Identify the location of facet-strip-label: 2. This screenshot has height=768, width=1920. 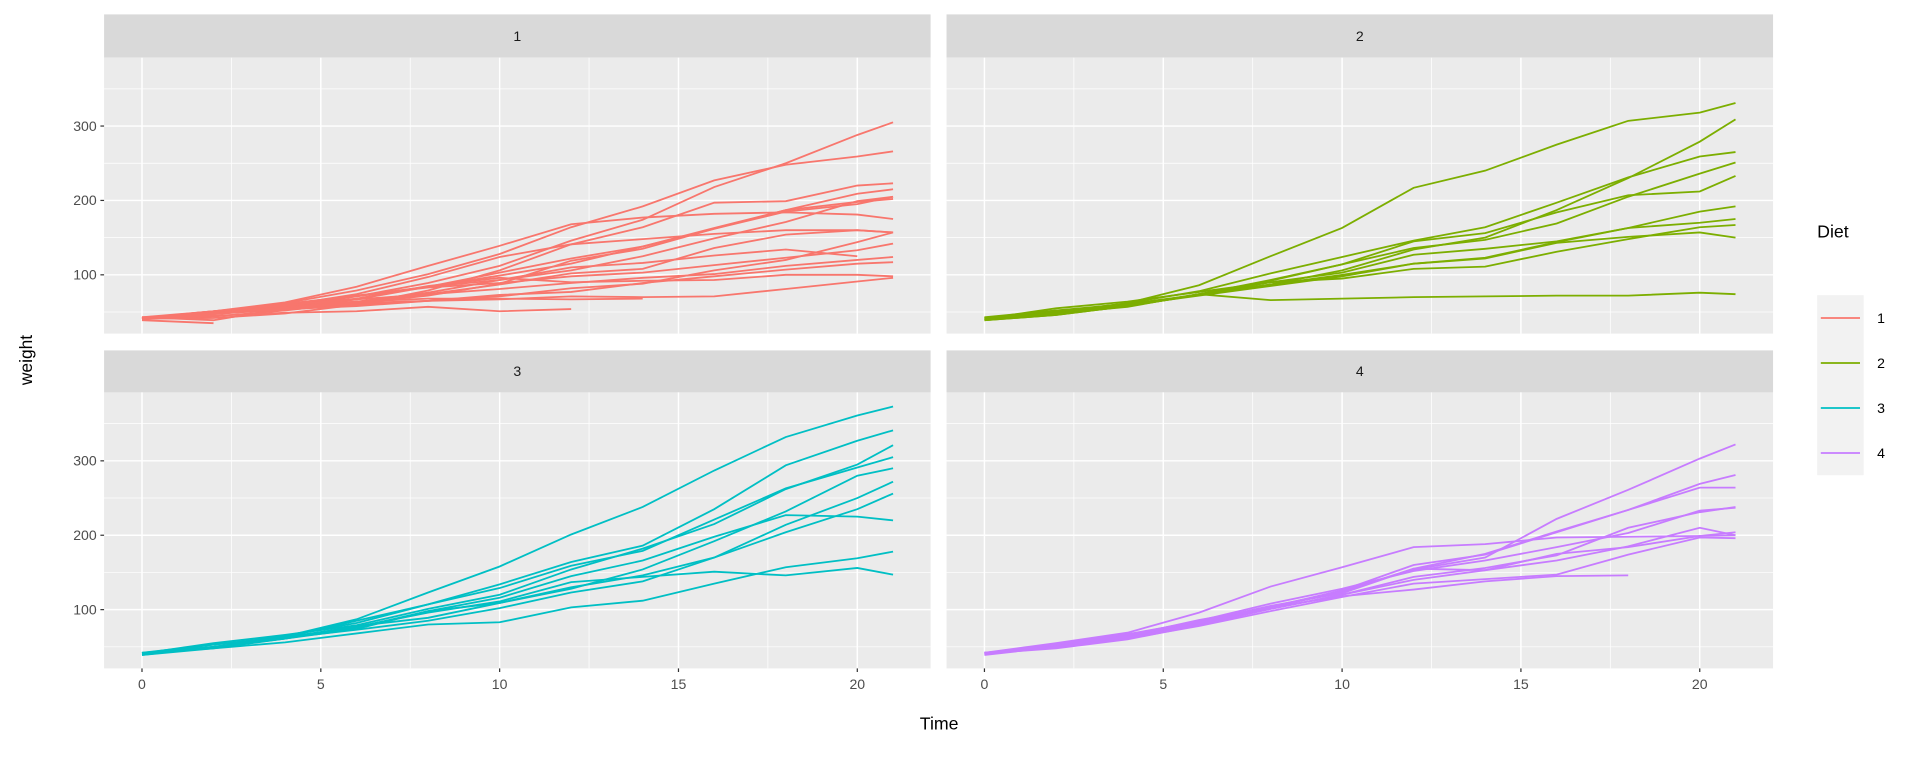
(1360, 36).